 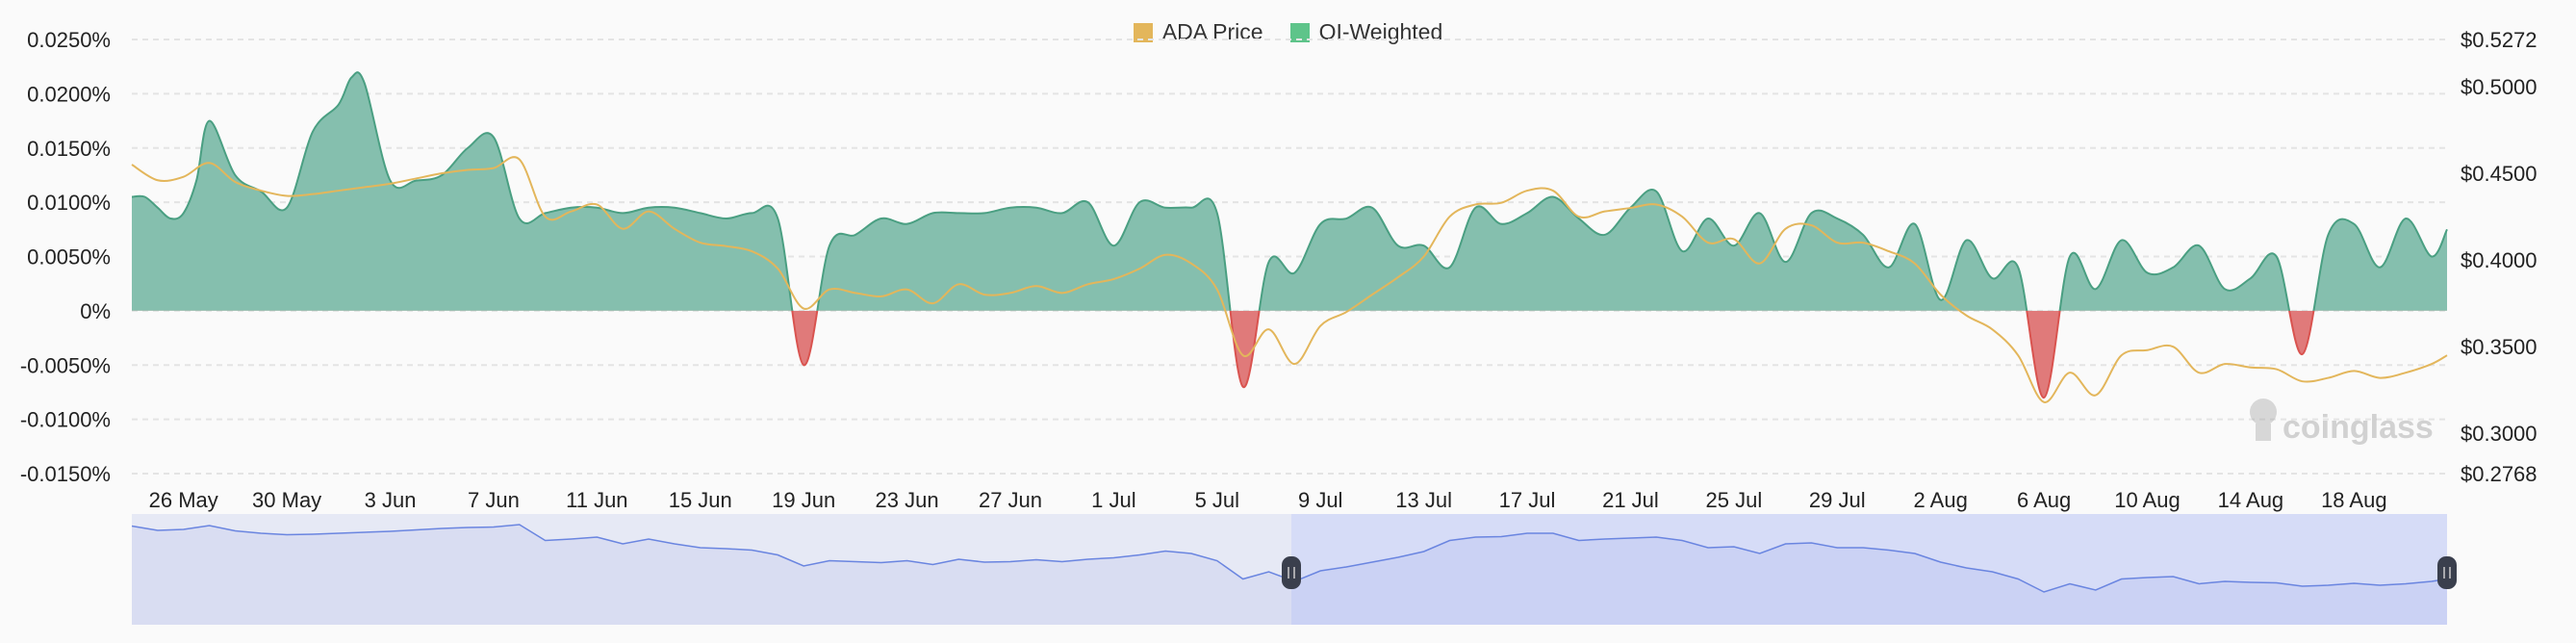 I want to click on y-right-tick-label: $0.2768, so click(x=2499, y=474).